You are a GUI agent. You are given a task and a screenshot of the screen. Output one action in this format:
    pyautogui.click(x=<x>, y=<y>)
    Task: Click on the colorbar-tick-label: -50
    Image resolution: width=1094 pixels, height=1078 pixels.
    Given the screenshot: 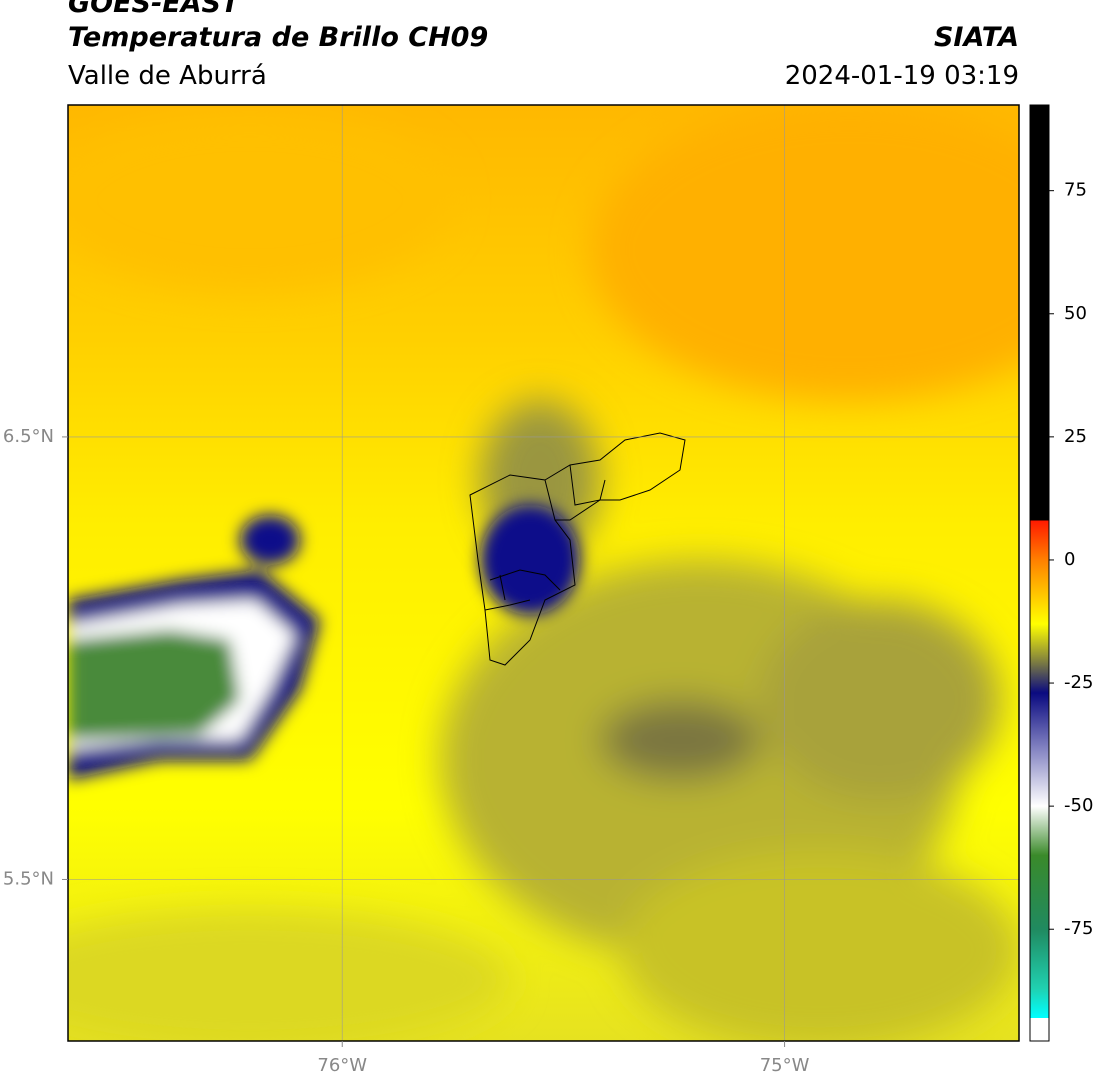 What is the action you would take?
    pyautogui.click(x=1078, y=805)
    